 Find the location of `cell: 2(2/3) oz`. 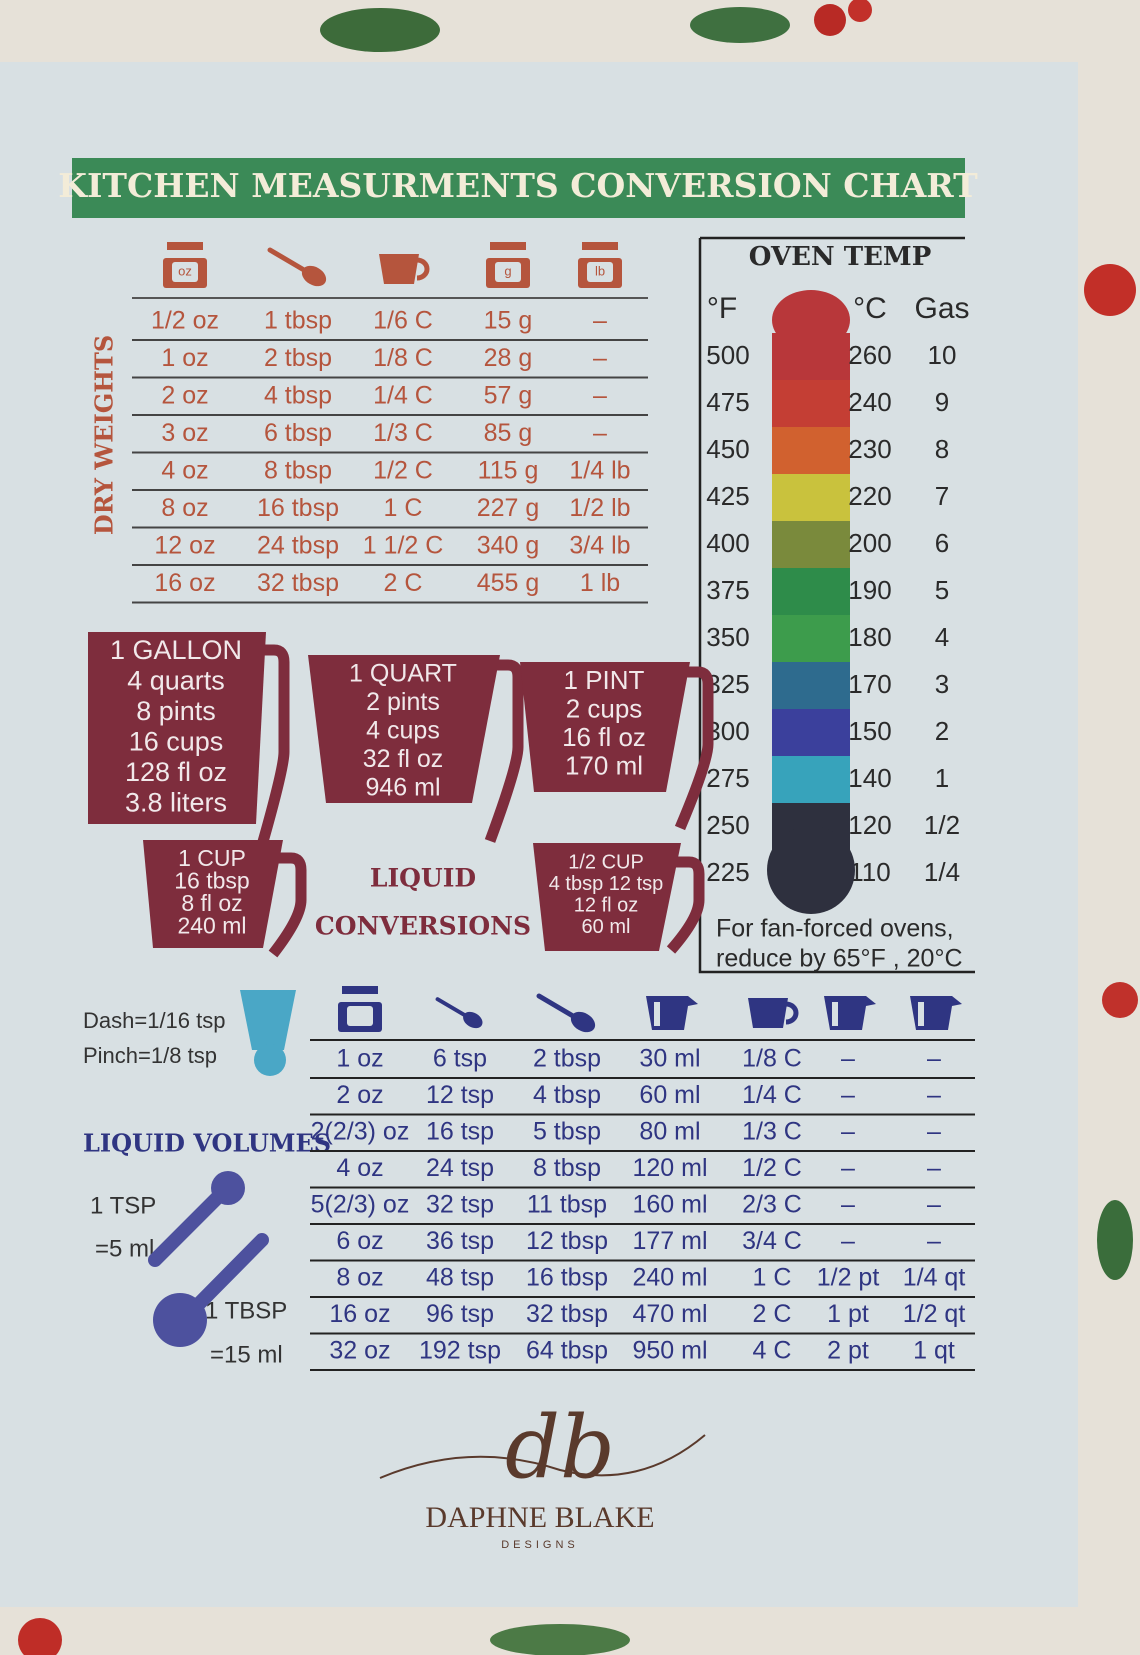

cell: 2(2/3) oz is located at coordinates (360, 1132).